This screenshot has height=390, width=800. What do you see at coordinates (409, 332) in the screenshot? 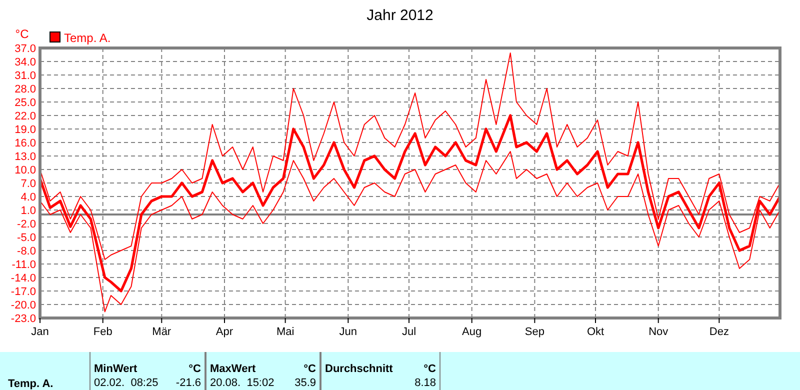
I see `x-tick-label: Jul` at bounding box center [409, 332].